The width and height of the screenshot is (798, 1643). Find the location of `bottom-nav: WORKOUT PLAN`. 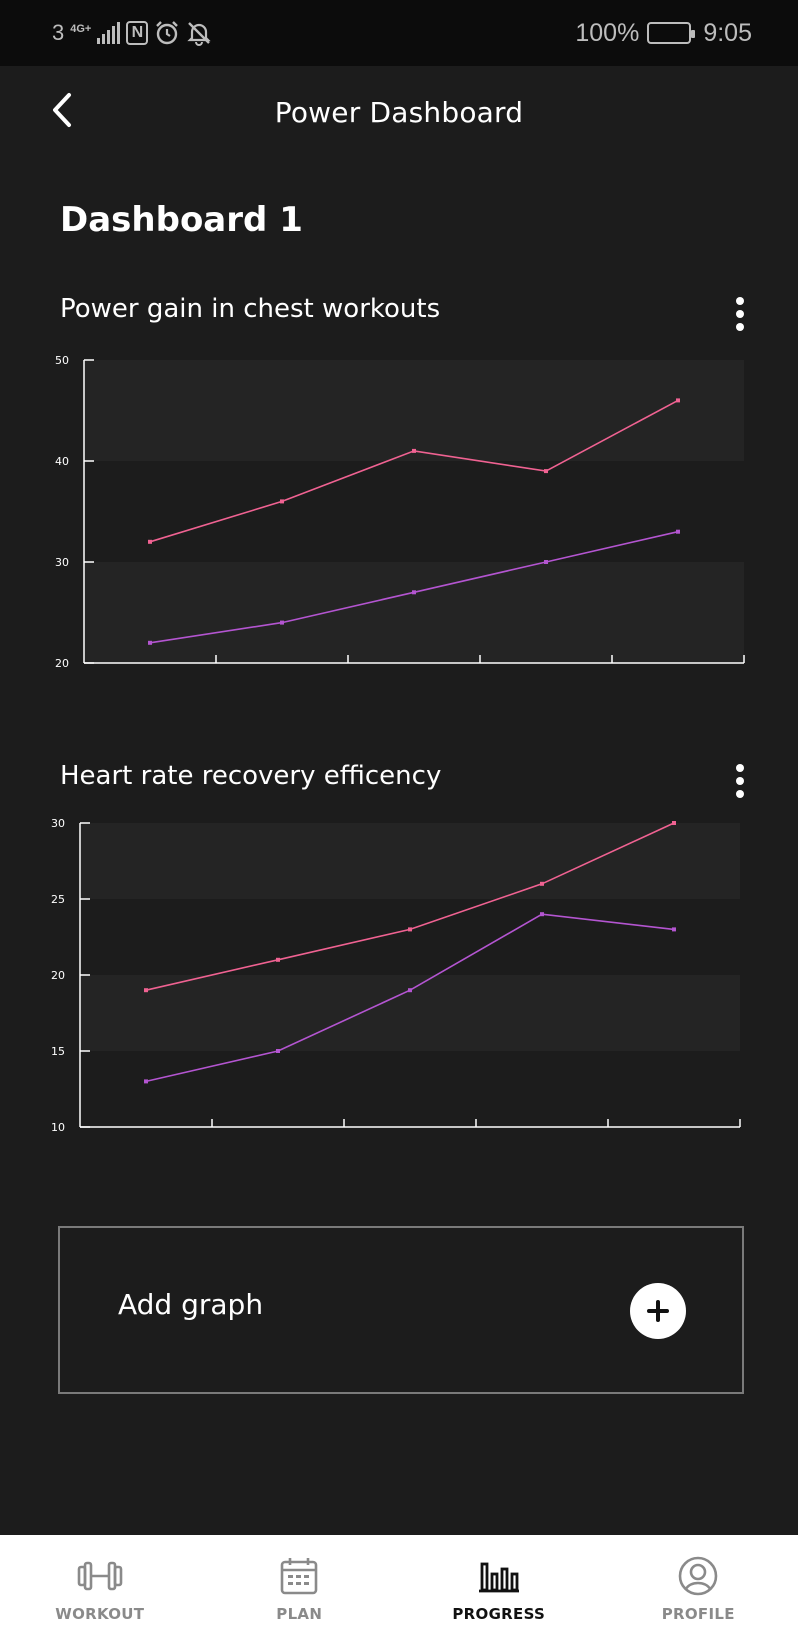

bottom-nav: WORKOUT PLAN is located at coordinates (399, 1589).